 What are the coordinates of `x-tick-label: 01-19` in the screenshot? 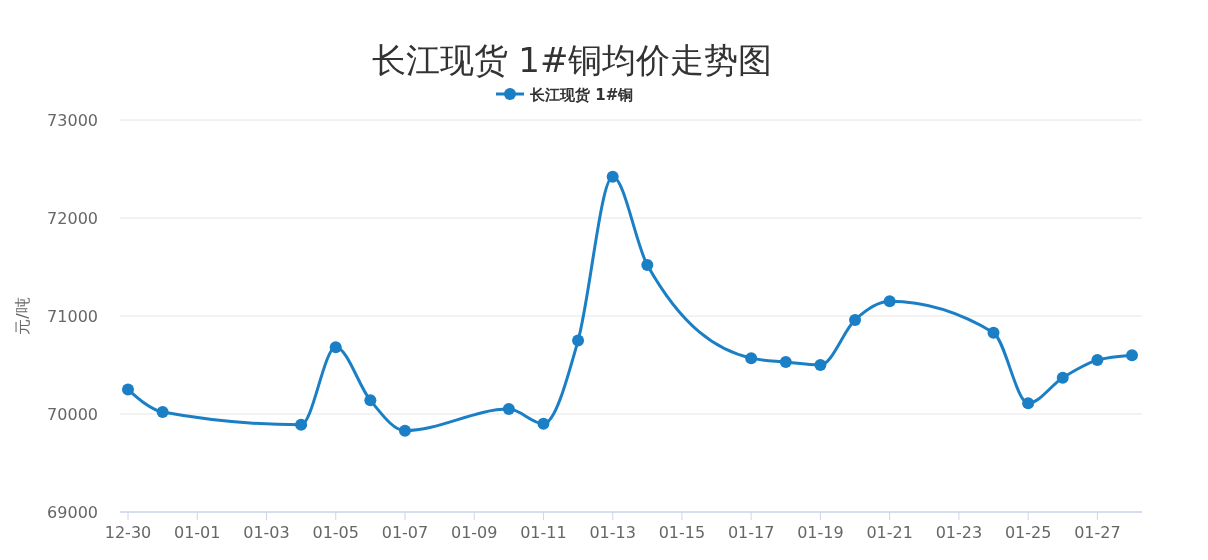 It's located at (820, 532).